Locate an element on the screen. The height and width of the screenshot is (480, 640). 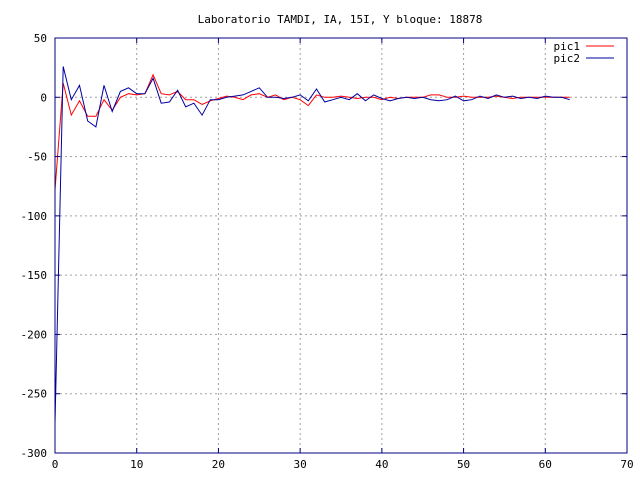
x-tick-label: 30 is located at coordinates (300, 464).